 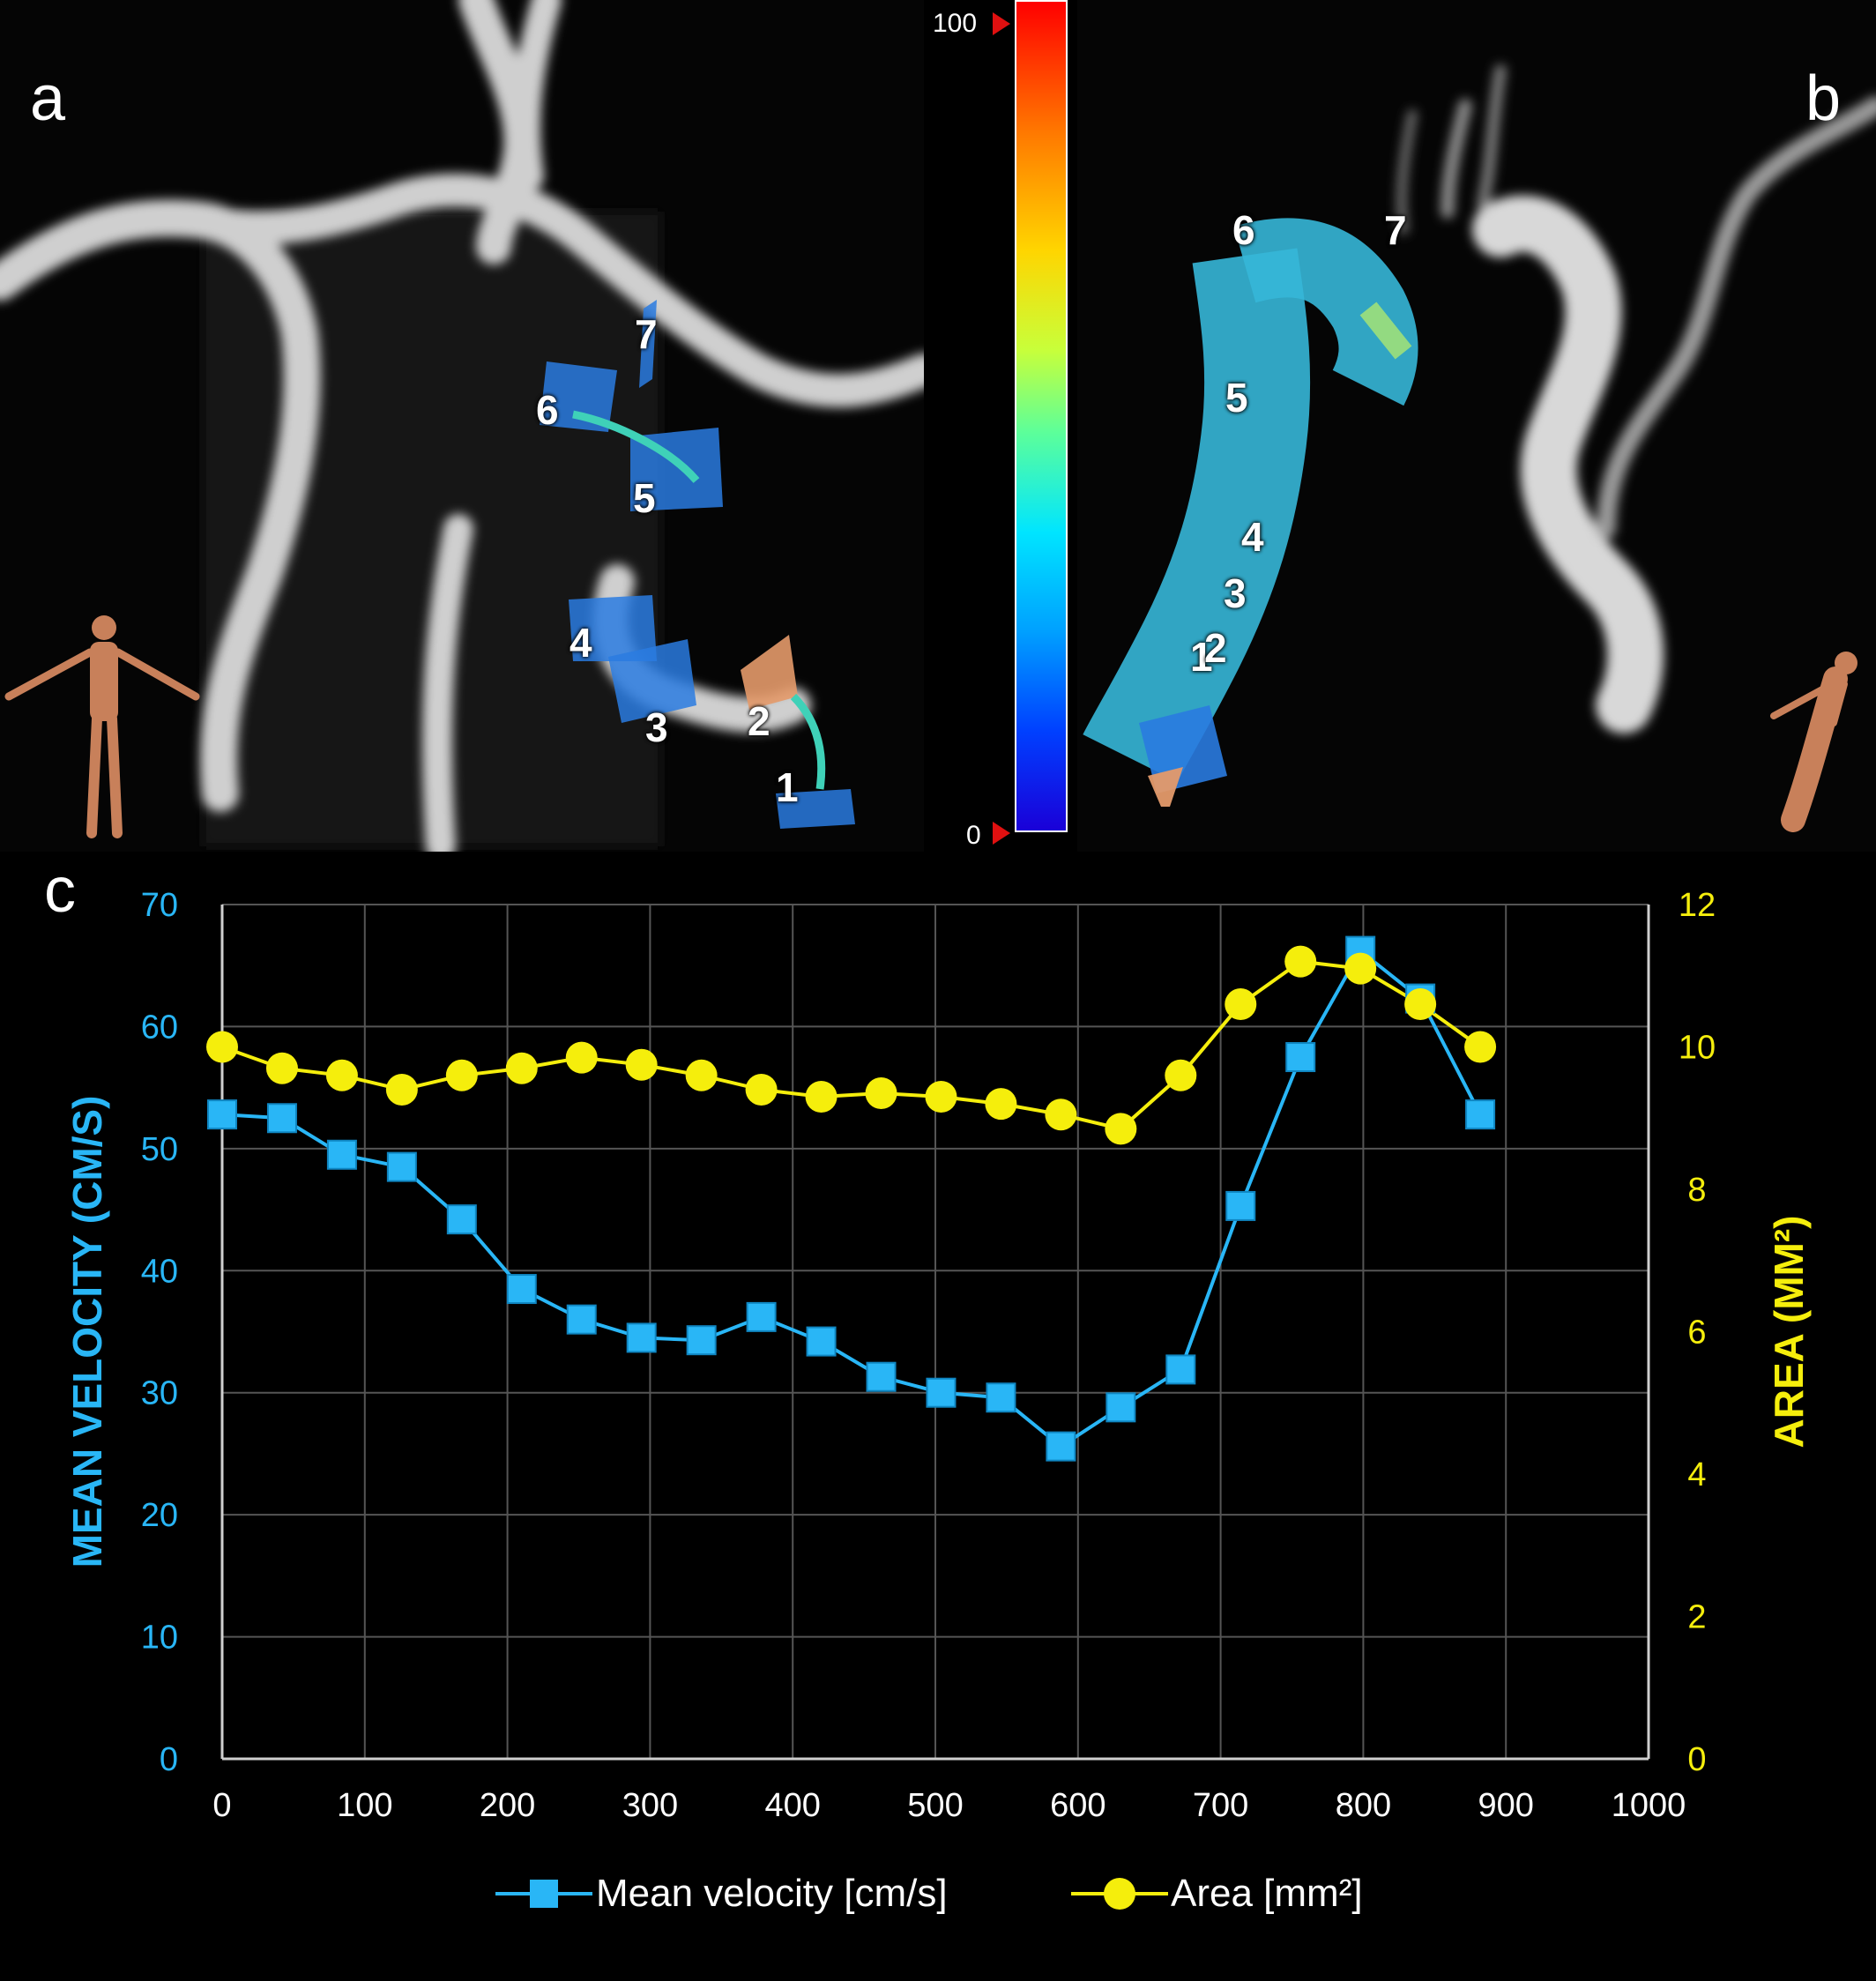 I want to click on panel-b-label-5: 5, so click(x=1236, y=398).